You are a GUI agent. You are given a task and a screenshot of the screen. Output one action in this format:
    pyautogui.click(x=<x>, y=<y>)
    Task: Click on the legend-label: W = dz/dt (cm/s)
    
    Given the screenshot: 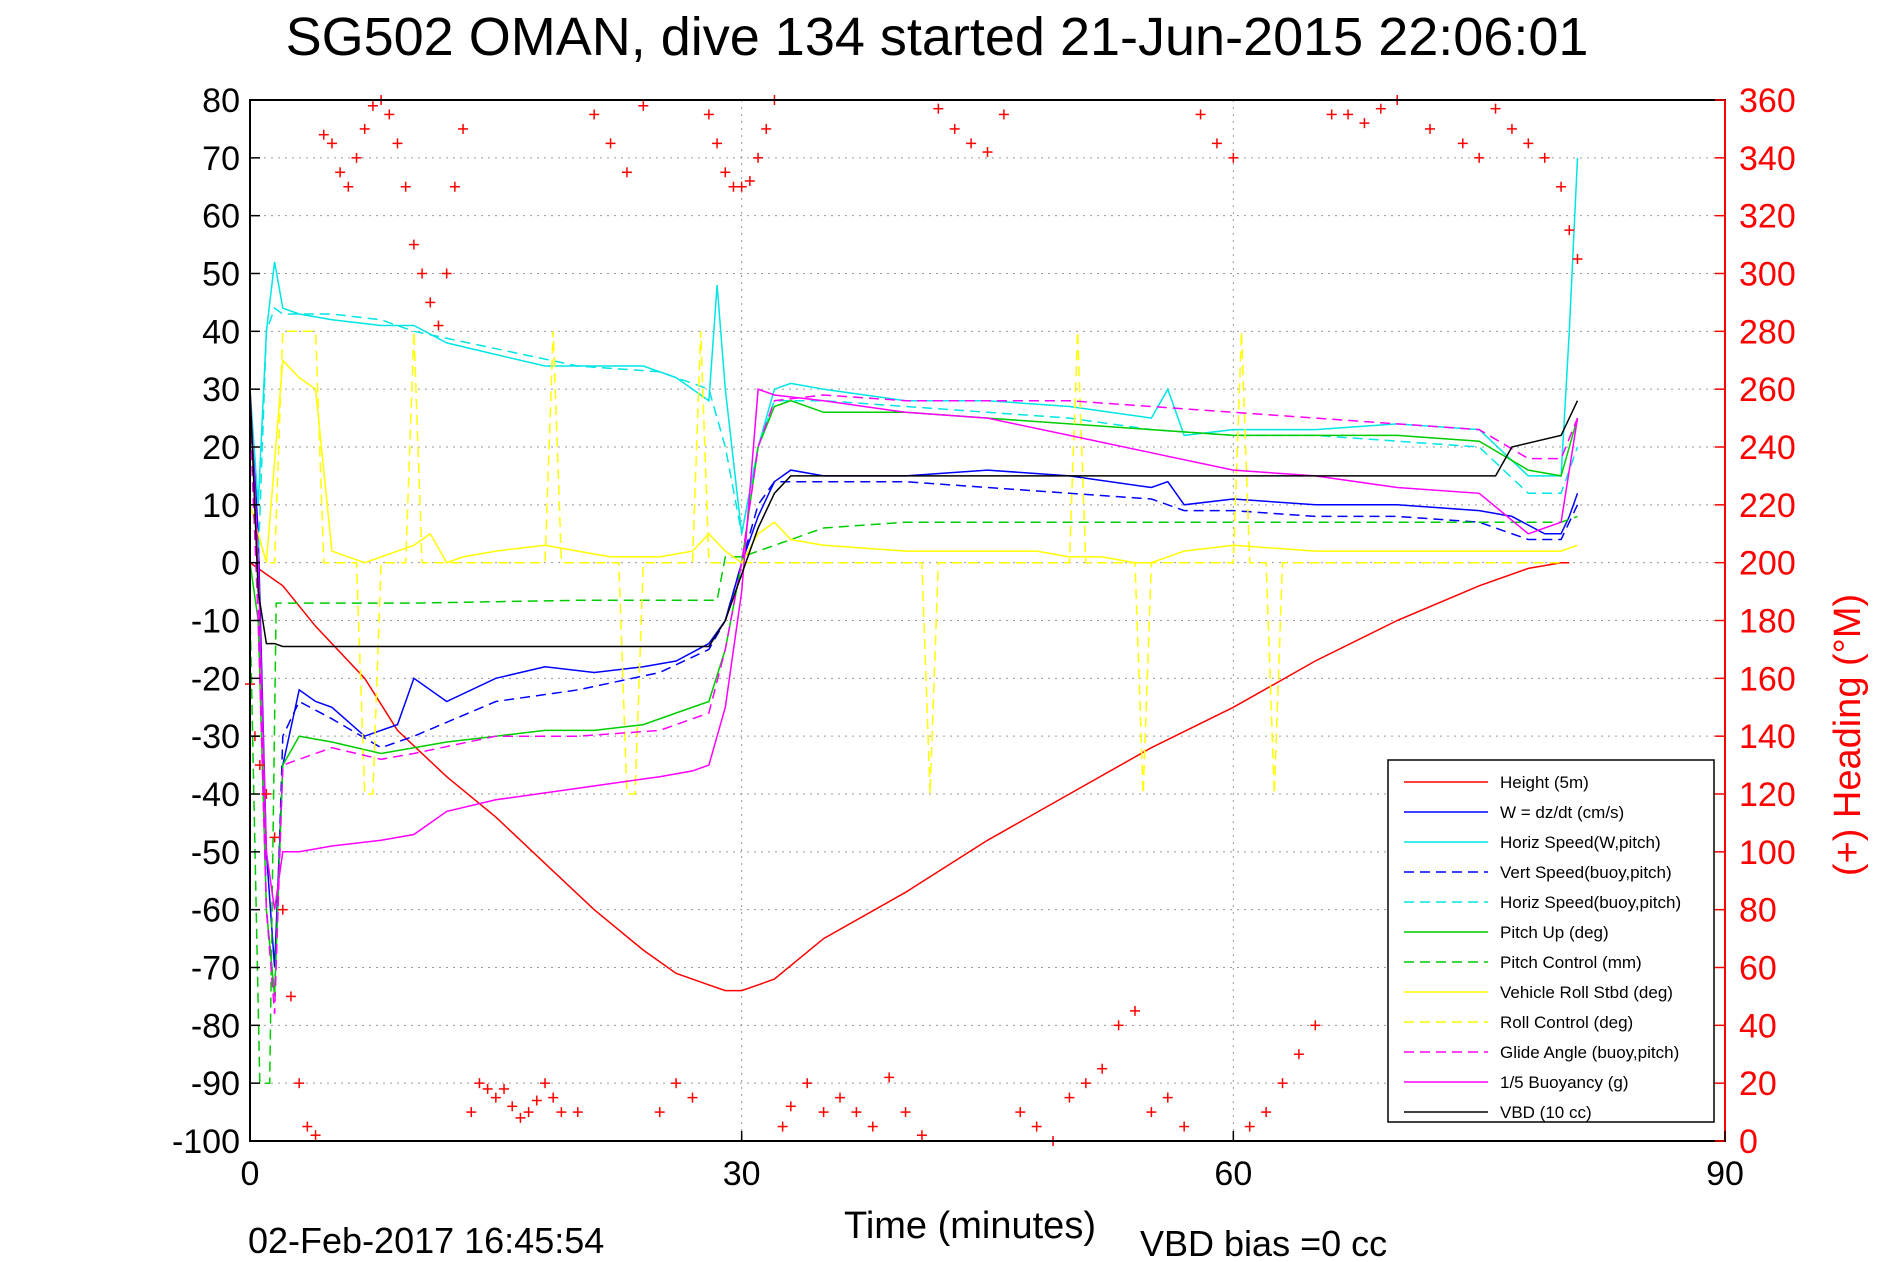 What is the action you would take?
    pyautogui.click(x=1562, y=812)
    